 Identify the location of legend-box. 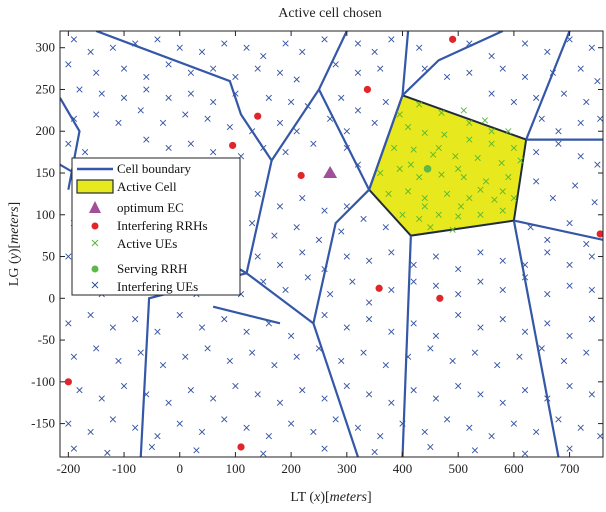
(156, 226).